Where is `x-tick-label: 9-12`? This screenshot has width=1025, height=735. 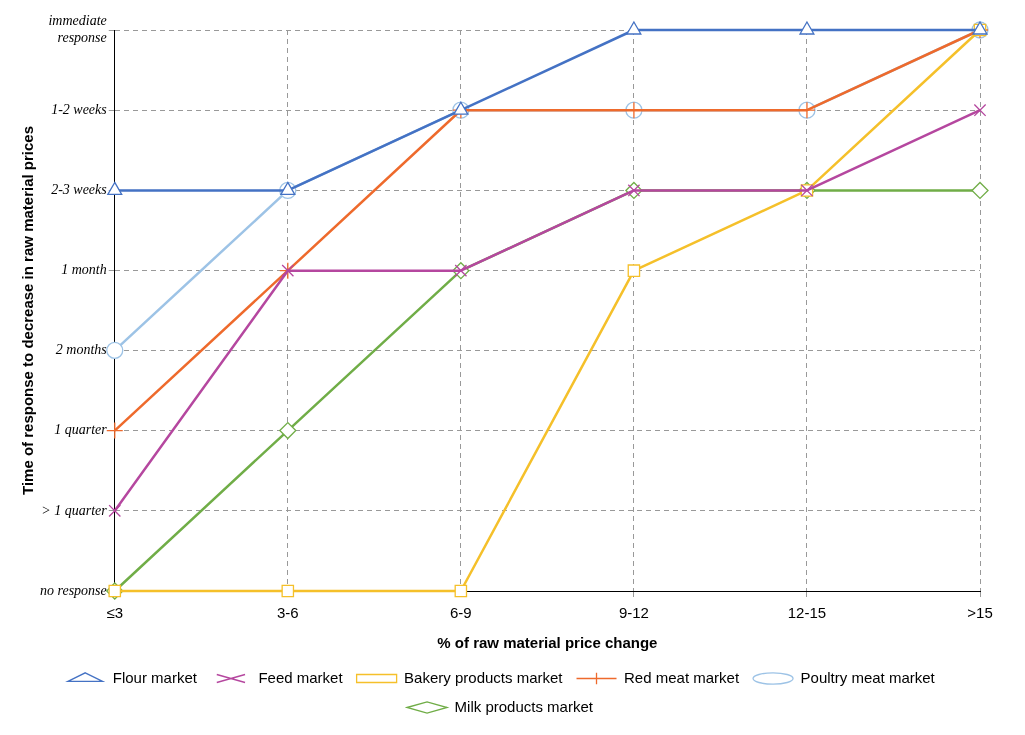 x-tick-label: 9-12 is located at coordinates (633, 613).